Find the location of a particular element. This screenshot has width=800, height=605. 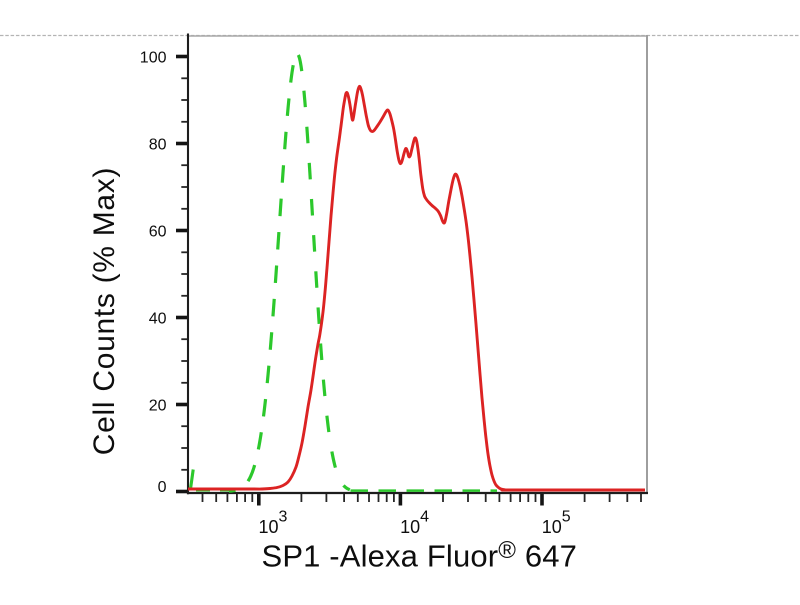

svg-text: Cell Counts (% Max) is located at coordinates (104, 311).